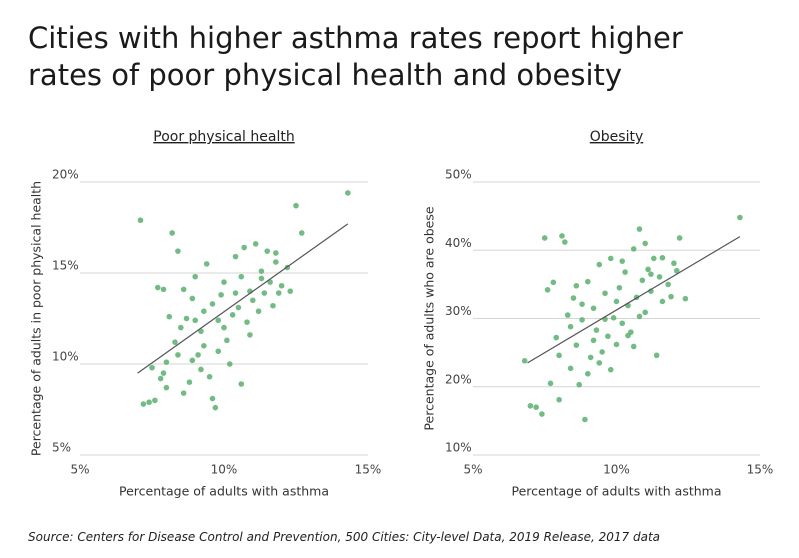 This screenshot has height=558, width=799. What do you see at coordinates (79, 470) in the screenshot?
I see `x-tick-label: 5%` at bounding box center [79, 470].